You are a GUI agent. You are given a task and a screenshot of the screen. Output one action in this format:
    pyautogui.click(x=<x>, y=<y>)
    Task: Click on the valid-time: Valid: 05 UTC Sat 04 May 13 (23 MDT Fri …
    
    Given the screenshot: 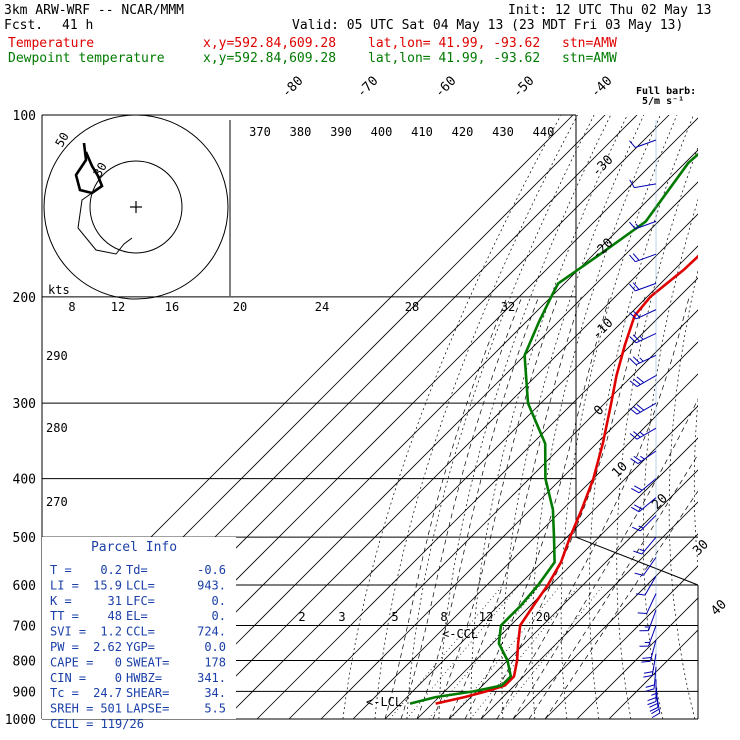 What is the action you would take?
    pyautogui.click(x=488, y=25)
    